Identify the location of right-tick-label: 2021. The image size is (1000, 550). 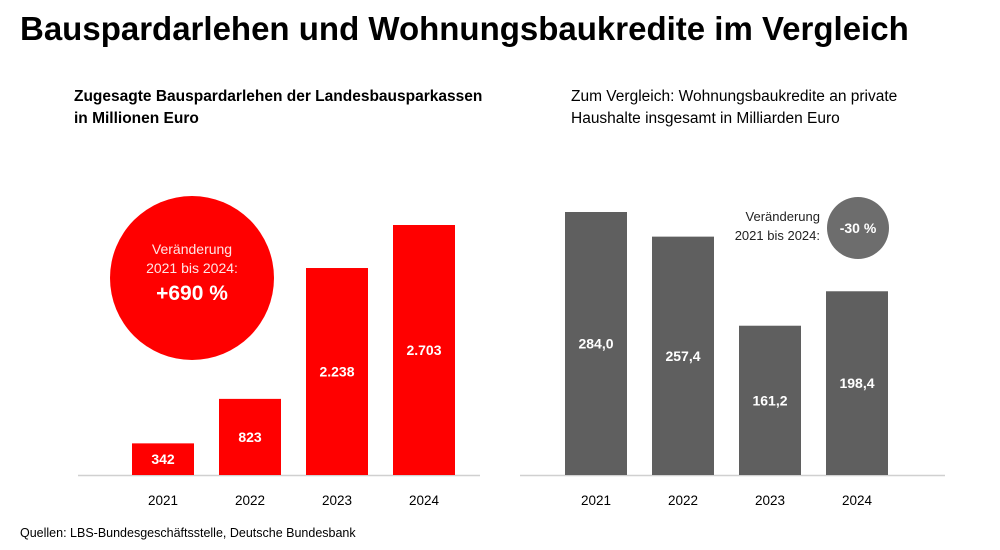
(596, 500).